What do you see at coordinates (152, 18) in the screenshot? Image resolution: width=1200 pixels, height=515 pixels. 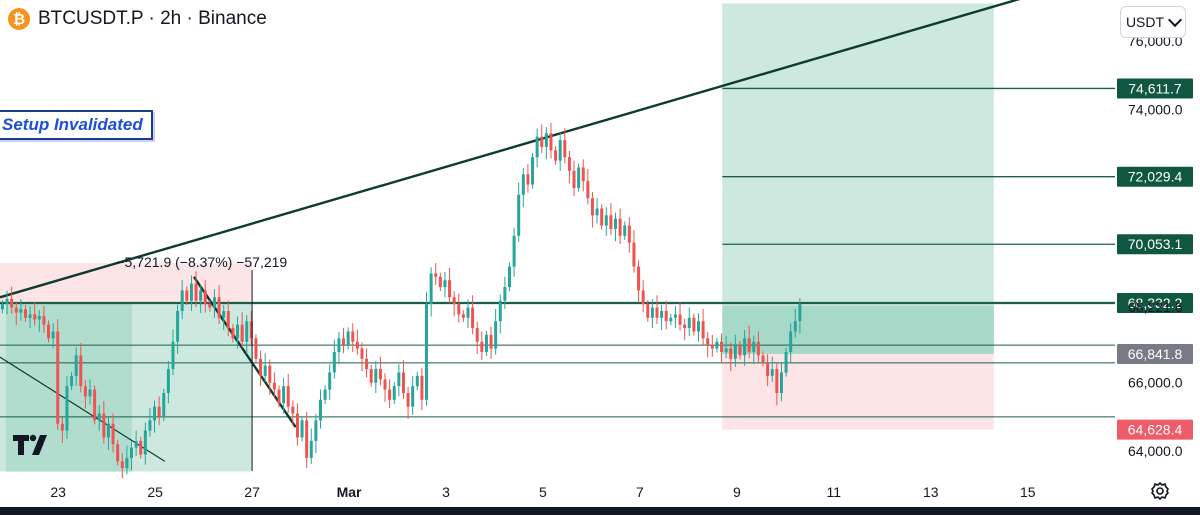 I see `symbol-title: BTCUSDT.P · 2h · Binance` at bounding box center [152, 18].